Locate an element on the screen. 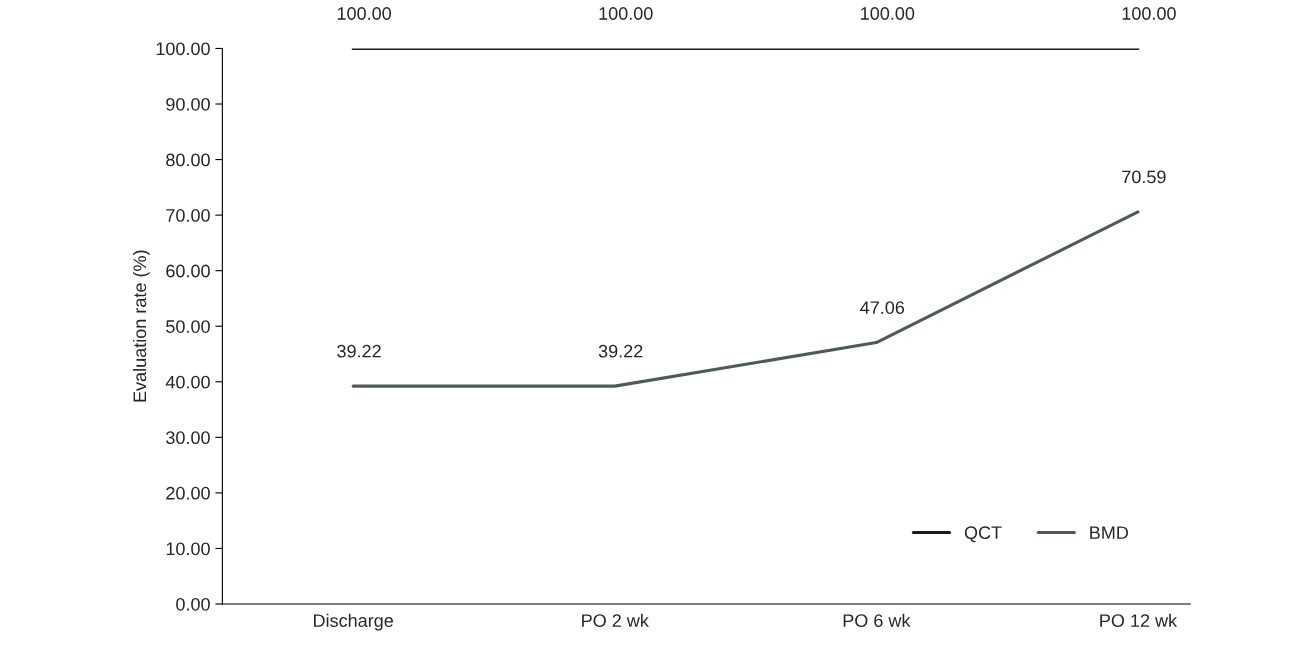 This screenshot has height=646, width=1308. y-tick-label: 70.00 is located at coordinates (188, 215).